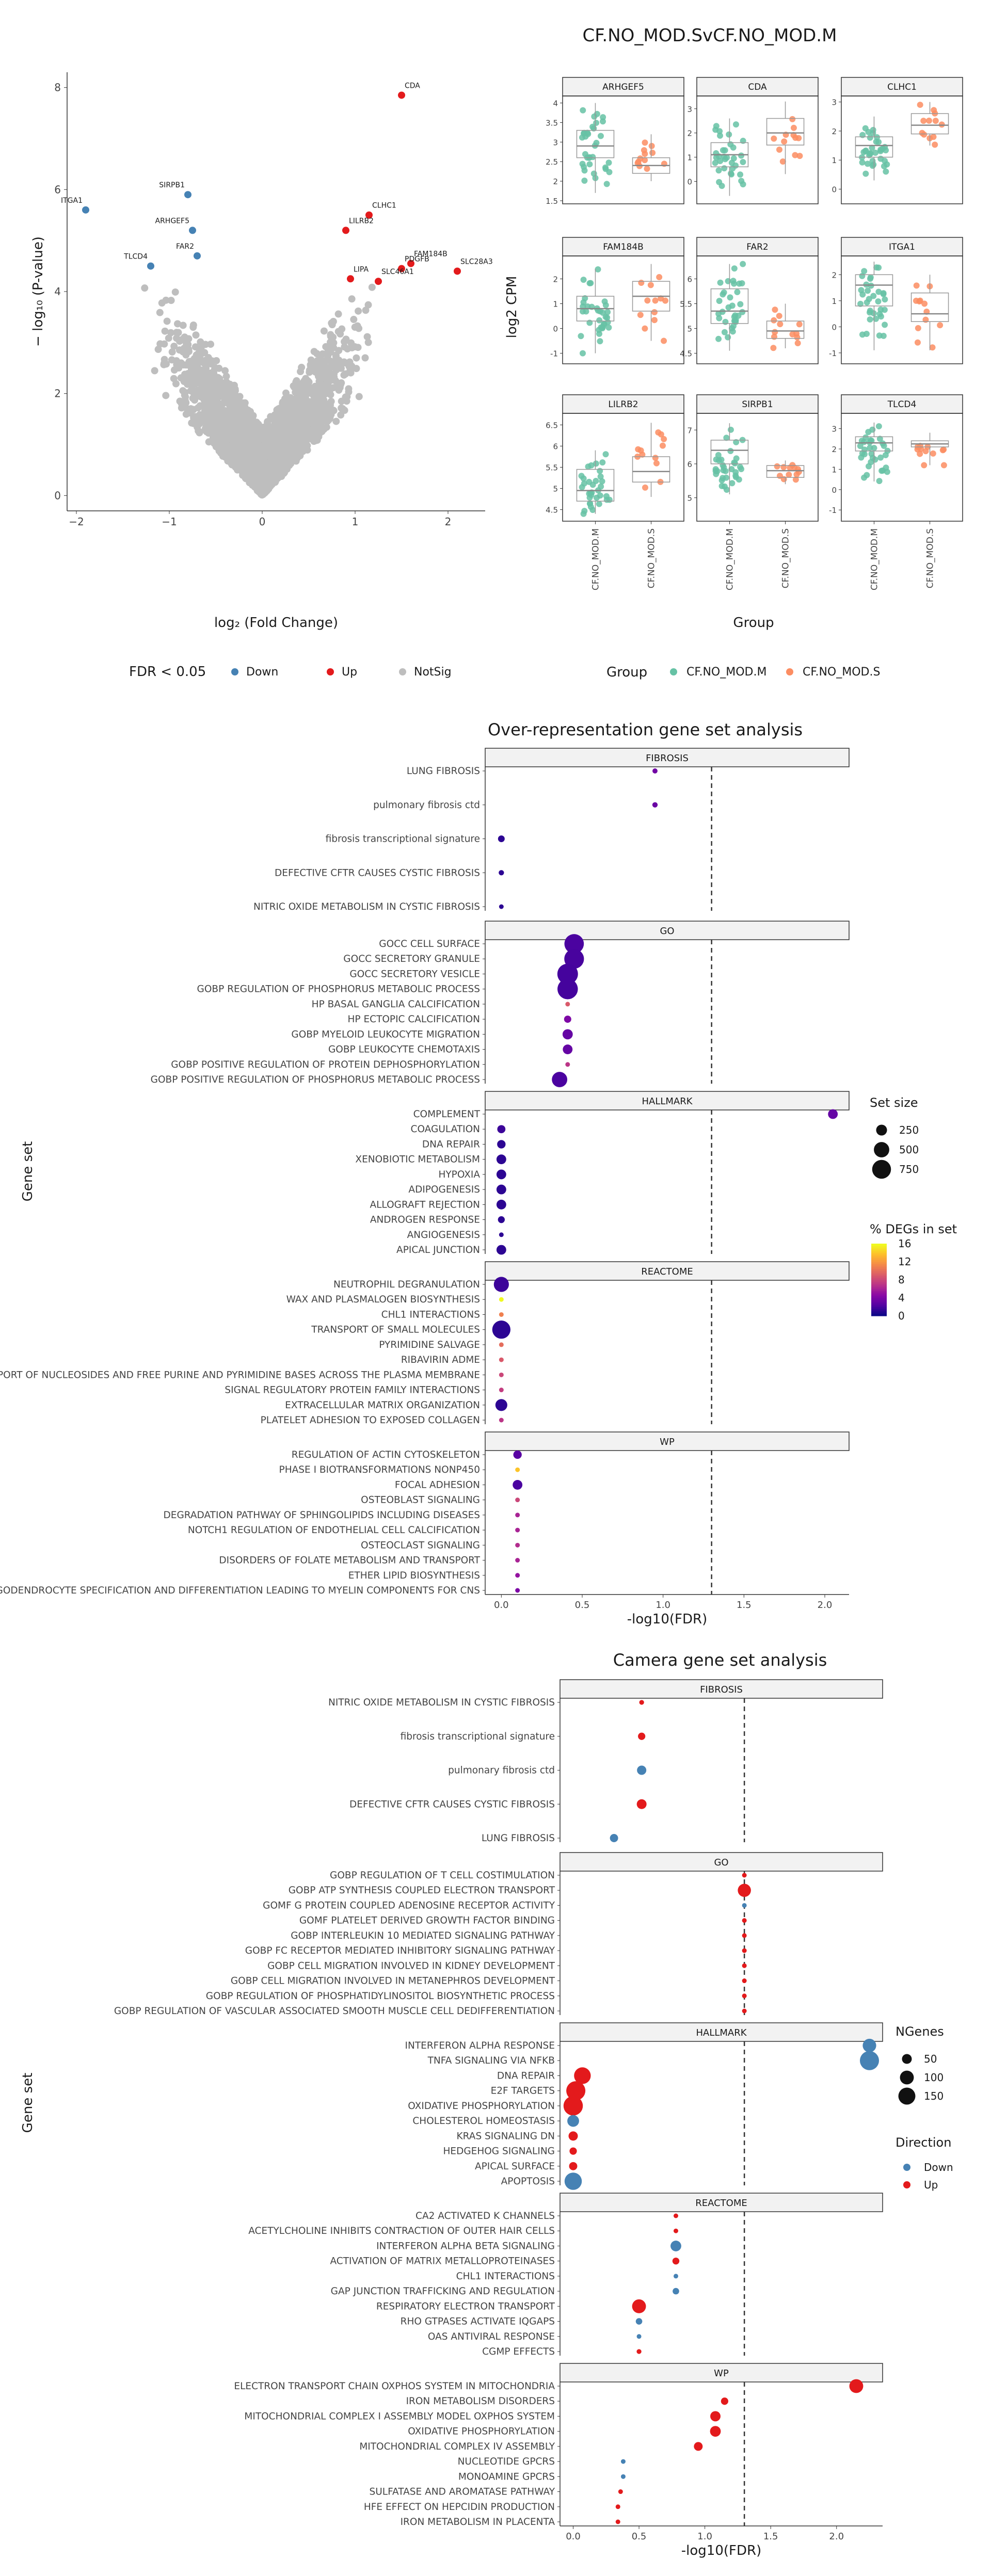 The width and height of the screenshot is (991, 2576). I want to click on x-tick-label: 0, so click(262, 522).